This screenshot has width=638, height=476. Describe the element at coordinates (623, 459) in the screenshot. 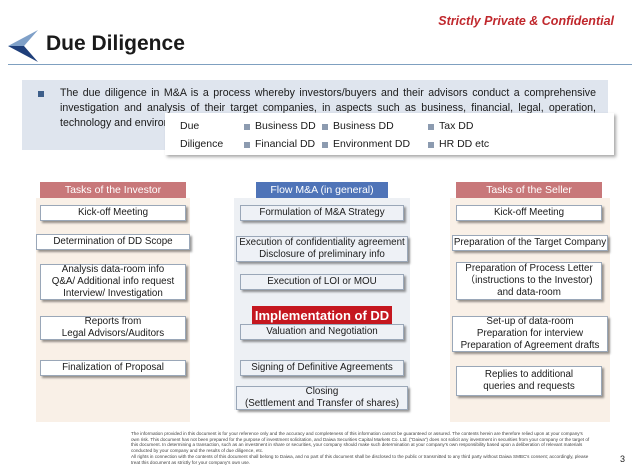

I see `page-number: 3` at that location.